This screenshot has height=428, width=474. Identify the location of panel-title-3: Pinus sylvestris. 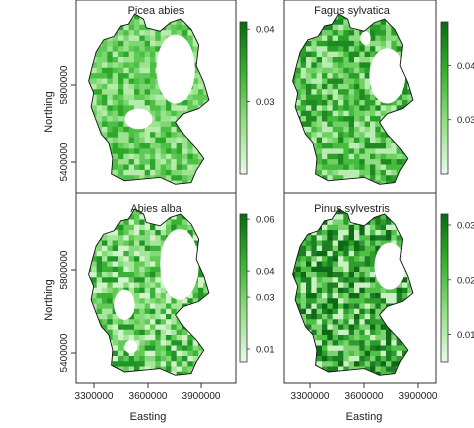
(352, 209).